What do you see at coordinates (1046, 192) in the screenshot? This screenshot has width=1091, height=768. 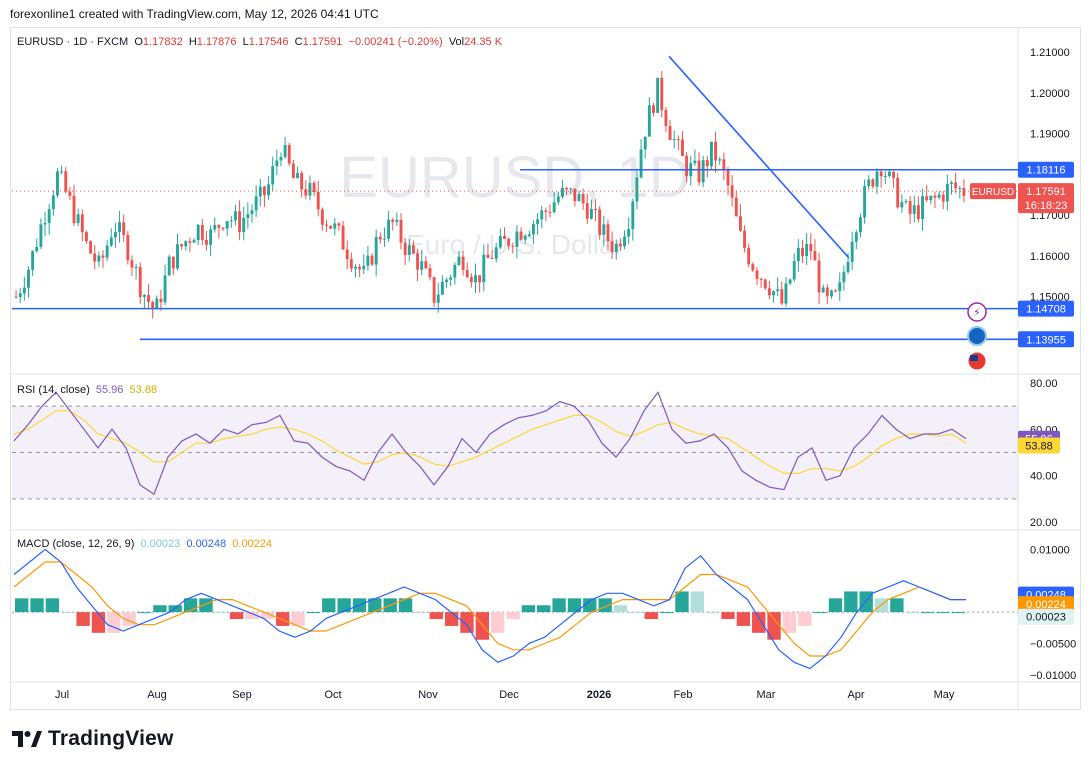 I see `last-price-tag: 1.17591` at bounding box center [1046, 192].